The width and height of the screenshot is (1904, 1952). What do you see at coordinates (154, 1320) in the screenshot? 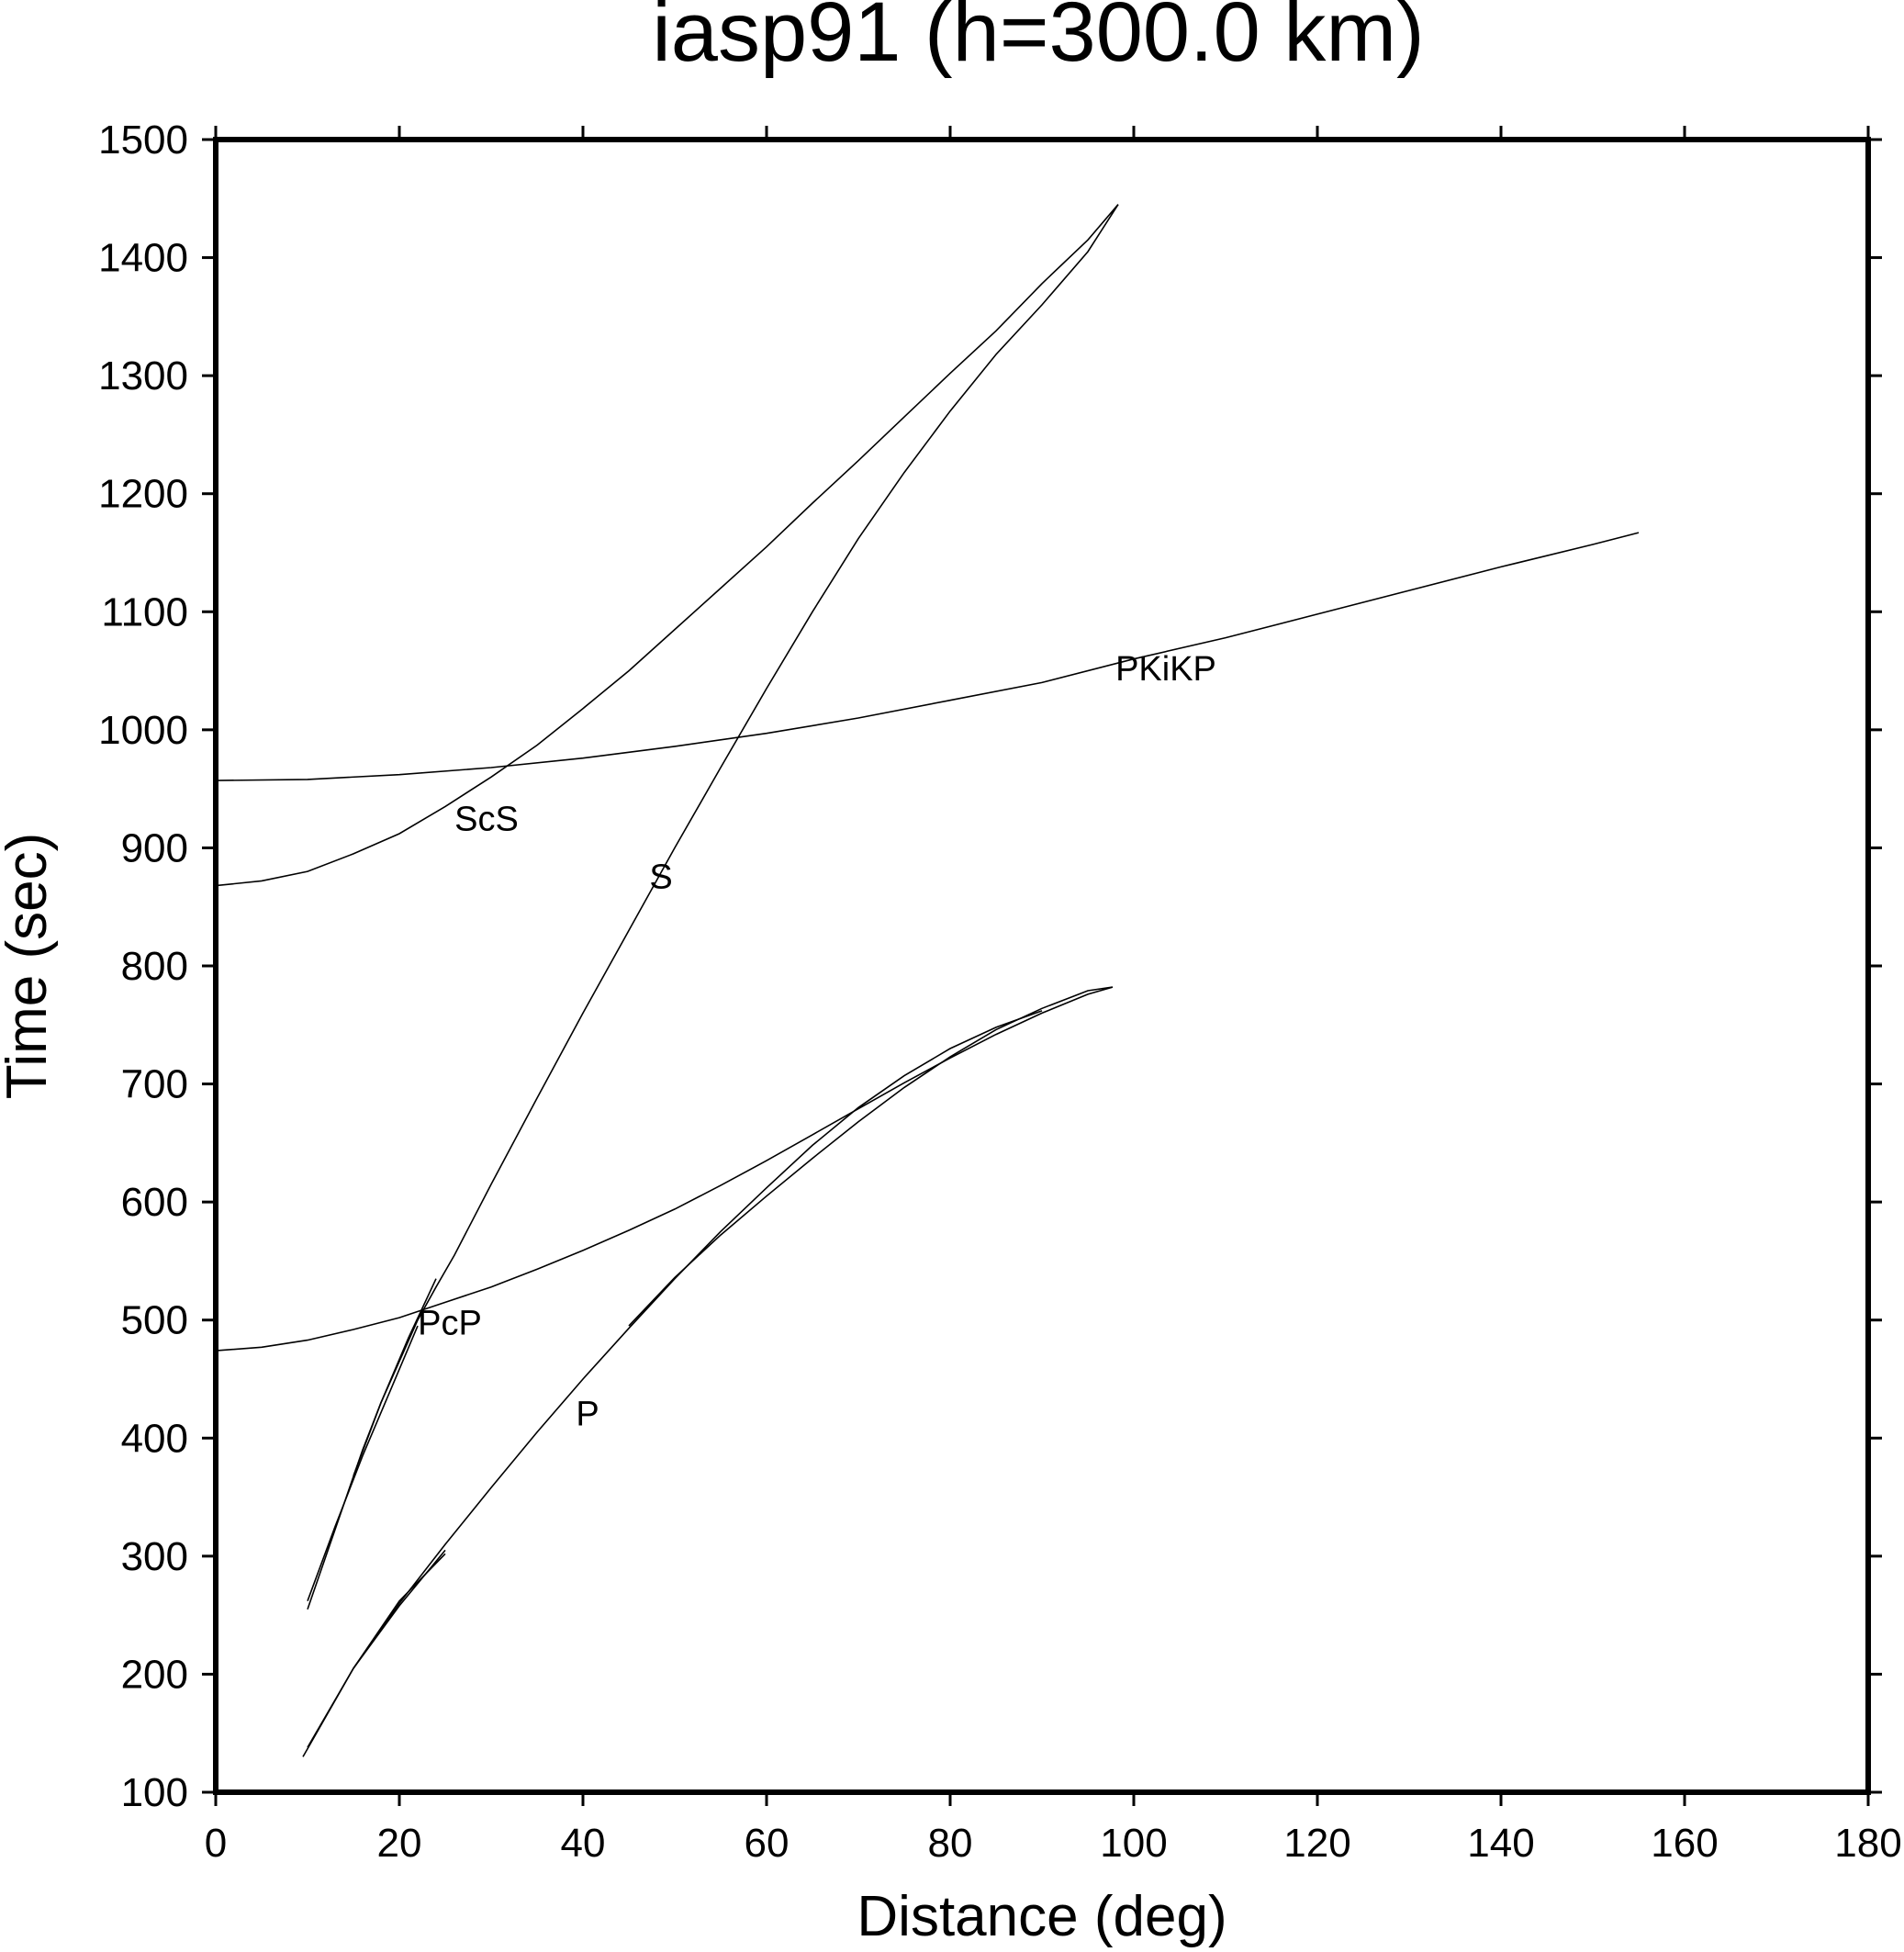
I see `y-tick-label: 500` at bounding box center [154, 1320].